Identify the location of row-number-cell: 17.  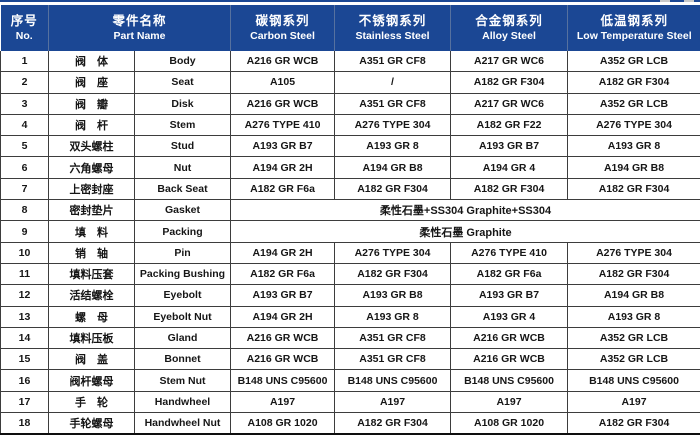
(24, 402).